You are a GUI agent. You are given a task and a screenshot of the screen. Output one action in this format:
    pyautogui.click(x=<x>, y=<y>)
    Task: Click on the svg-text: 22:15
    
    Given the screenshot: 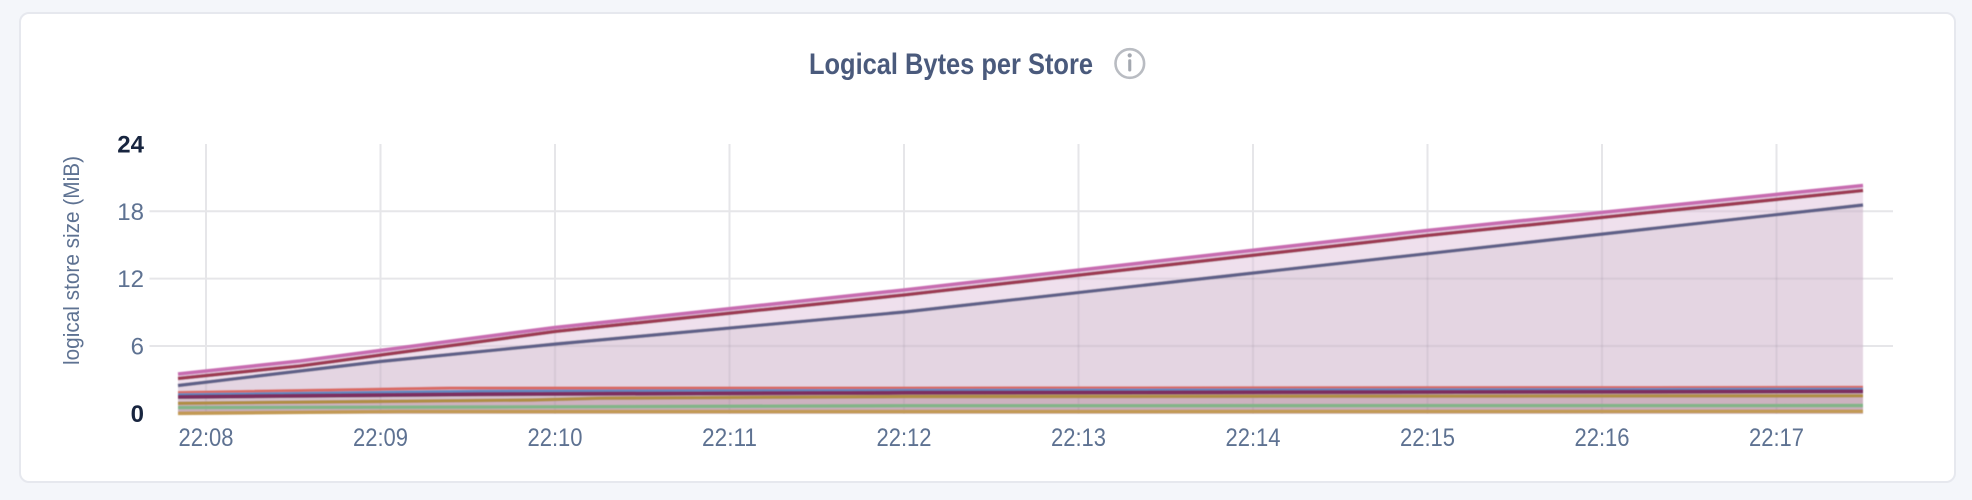 What is the action you would take?
    pyautogui.click(x=1427, y=438)
    